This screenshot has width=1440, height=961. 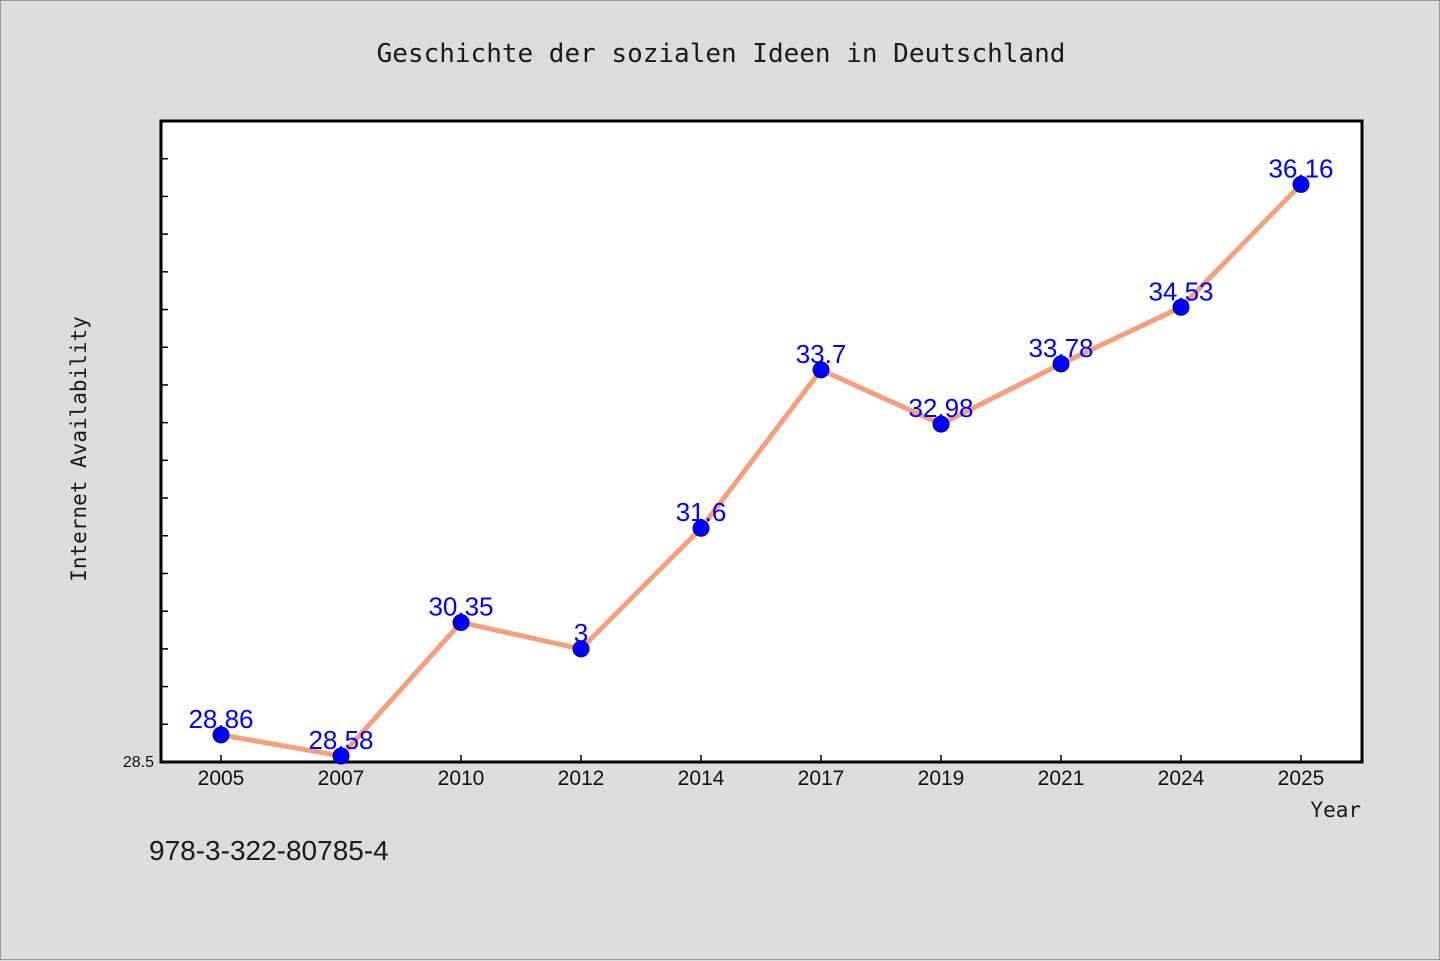 What do you see at coordinates (821, 354) in the screenshot?
I see `data-label: 33.7` at bounding box center [821, 354].